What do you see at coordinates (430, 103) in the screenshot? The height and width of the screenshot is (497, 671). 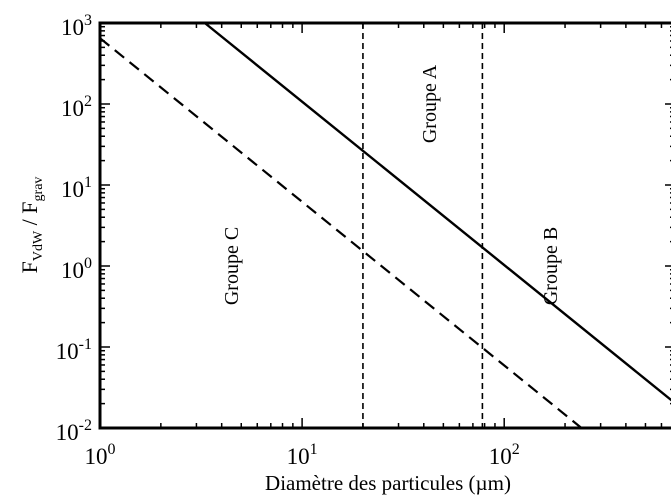 I see `group-label: Groupe A` at bounding box center [430, 103].